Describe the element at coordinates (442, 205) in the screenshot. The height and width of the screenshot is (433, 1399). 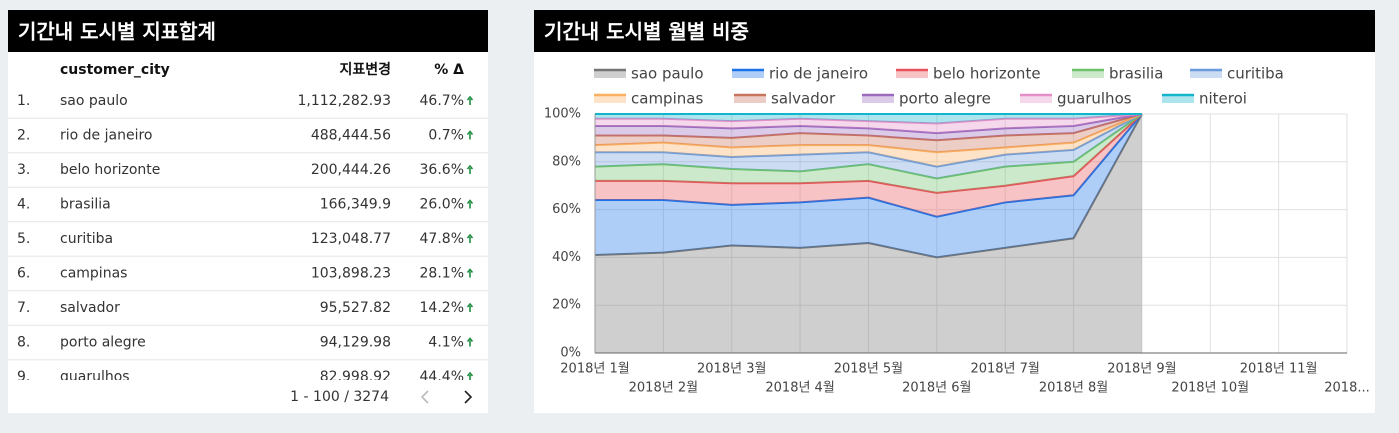
I see `change: 26.0%` at that location.